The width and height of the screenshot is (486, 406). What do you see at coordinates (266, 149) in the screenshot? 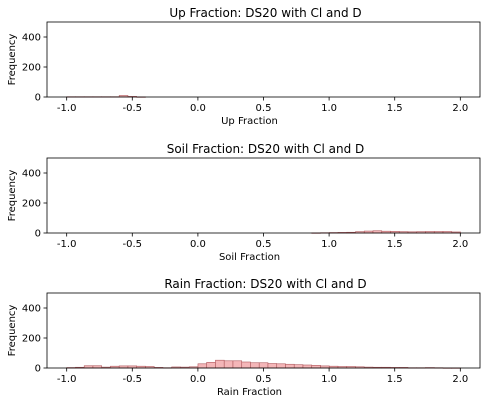
I see `chart-title: Soil Fraction: DS20 with Cl and D` at bounding box center [266, 149].